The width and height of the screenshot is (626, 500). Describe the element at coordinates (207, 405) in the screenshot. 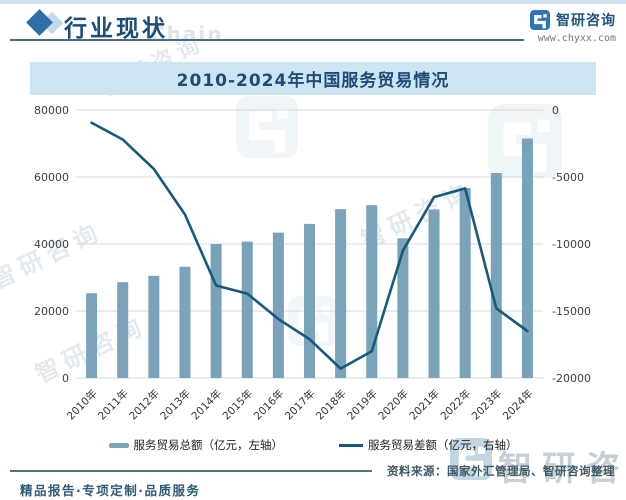

I see `x-axis-label: 2014年` at that location.